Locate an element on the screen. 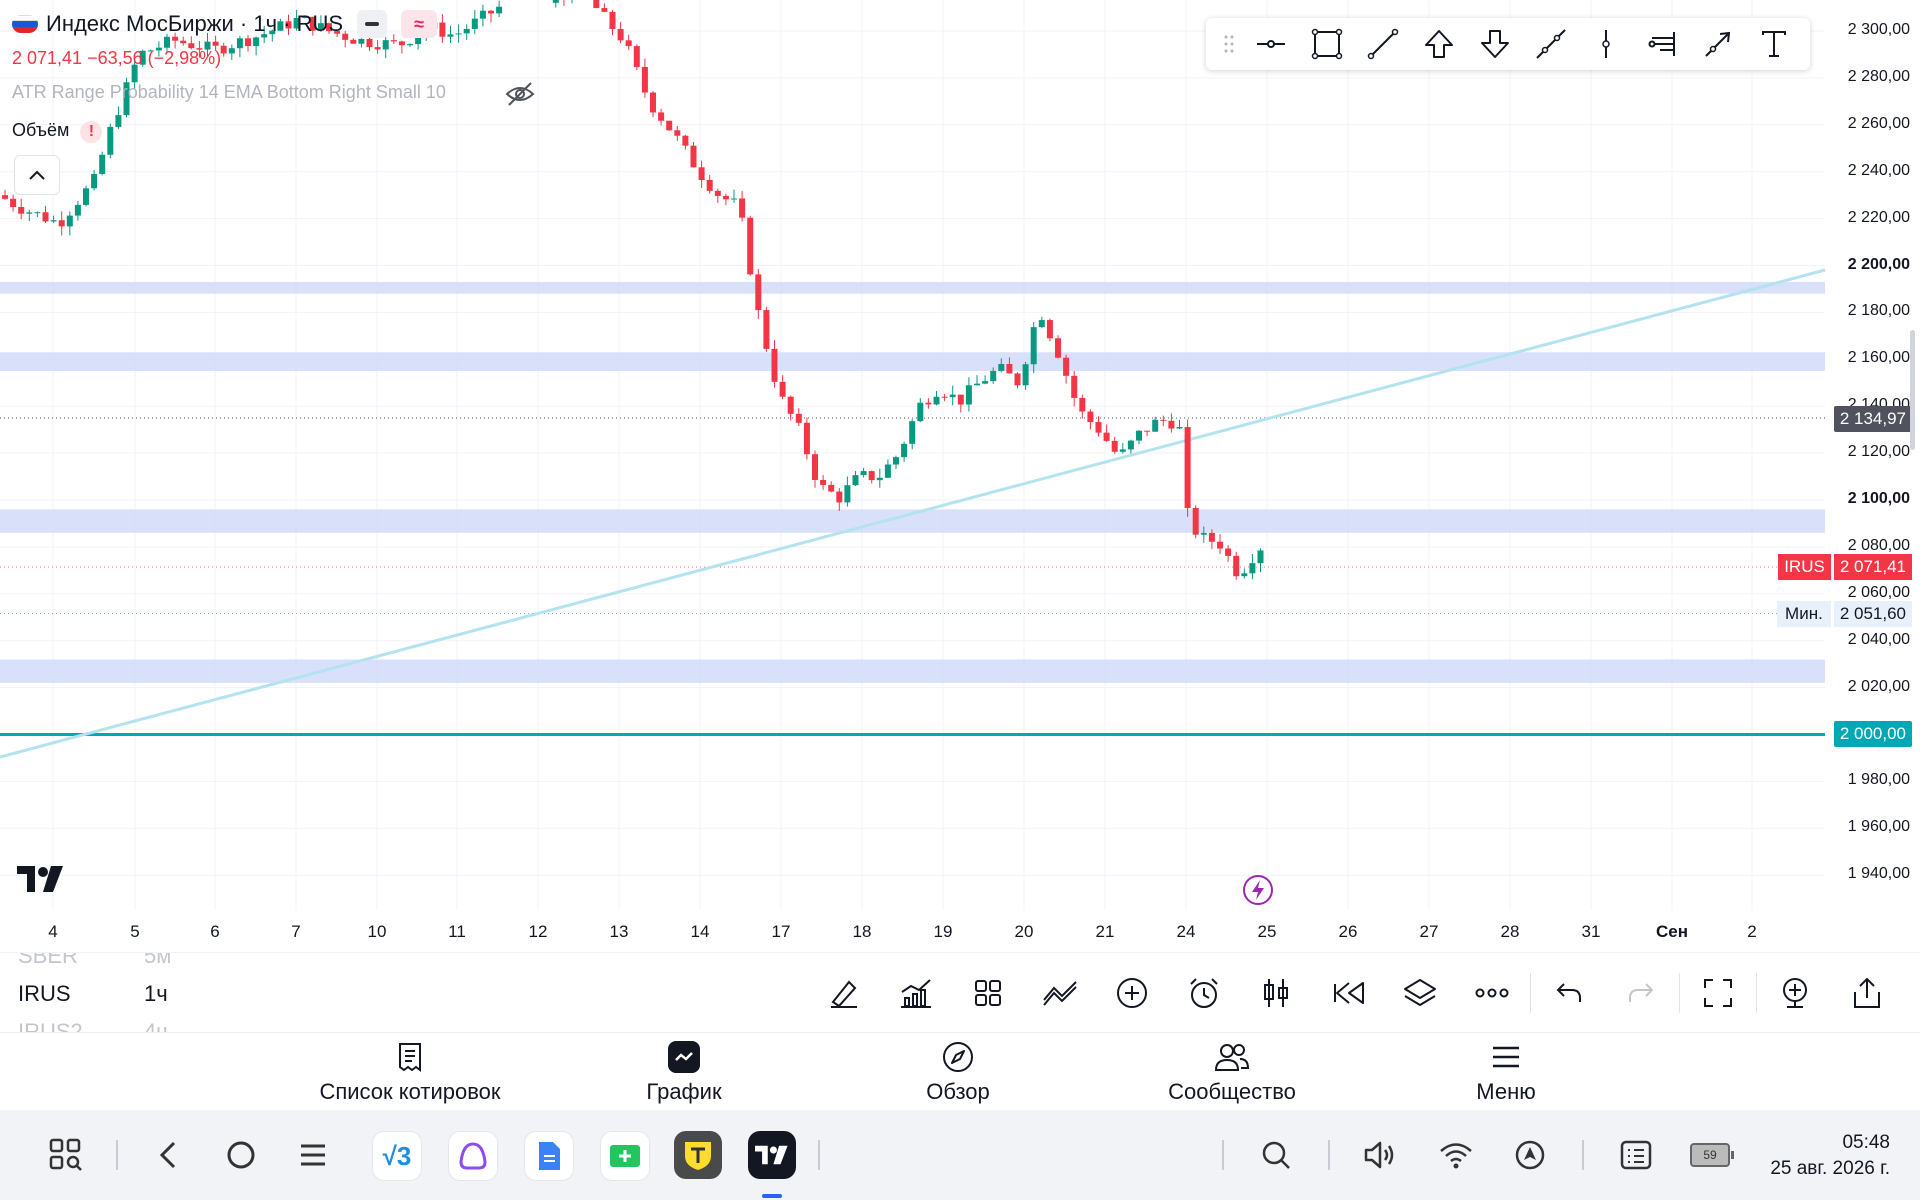 The height and width of the screenshot is (1200, 1920). undo-icon is located at coordinates (1569, 993).